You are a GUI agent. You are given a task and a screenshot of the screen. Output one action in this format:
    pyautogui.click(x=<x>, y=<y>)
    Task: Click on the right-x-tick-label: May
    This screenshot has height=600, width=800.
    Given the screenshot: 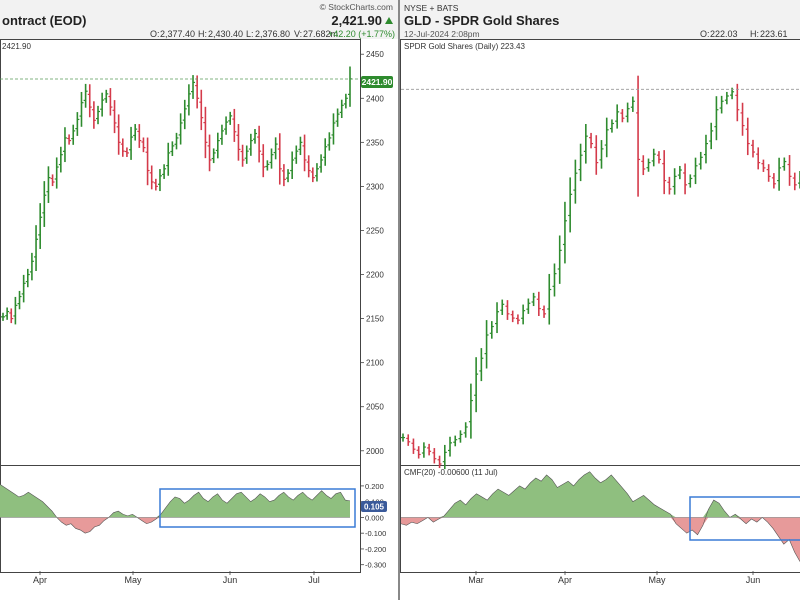 What is the action you would take?
    pyautogui.click(x=657, y=580)
    